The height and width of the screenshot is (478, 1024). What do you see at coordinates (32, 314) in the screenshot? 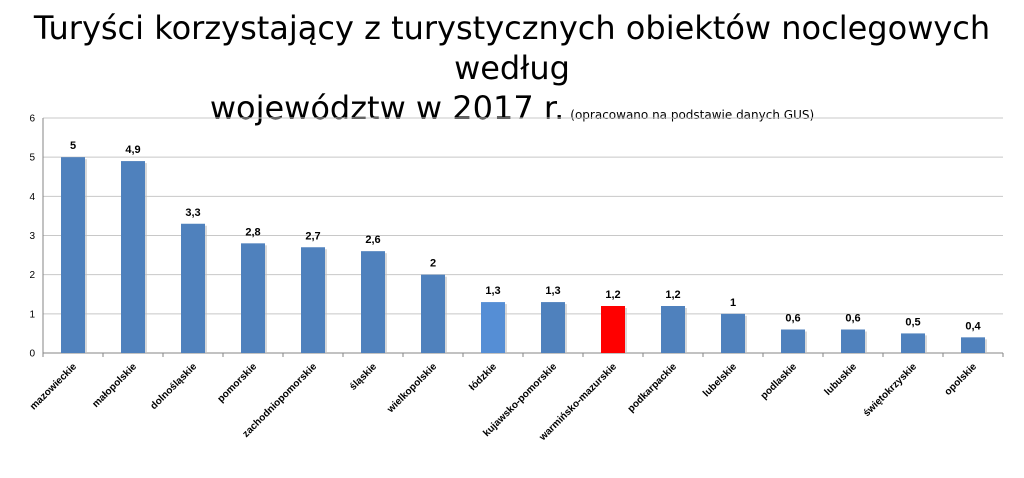
I see `y-tick-label: 1` at bounding box center [32, 314].